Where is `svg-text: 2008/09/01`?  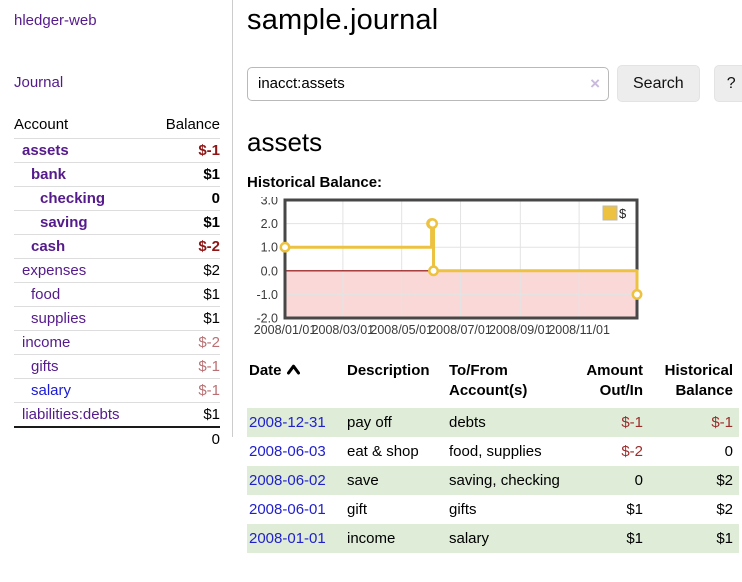
svg-text: 2008/09/01 is located at coordinates (520, 330).